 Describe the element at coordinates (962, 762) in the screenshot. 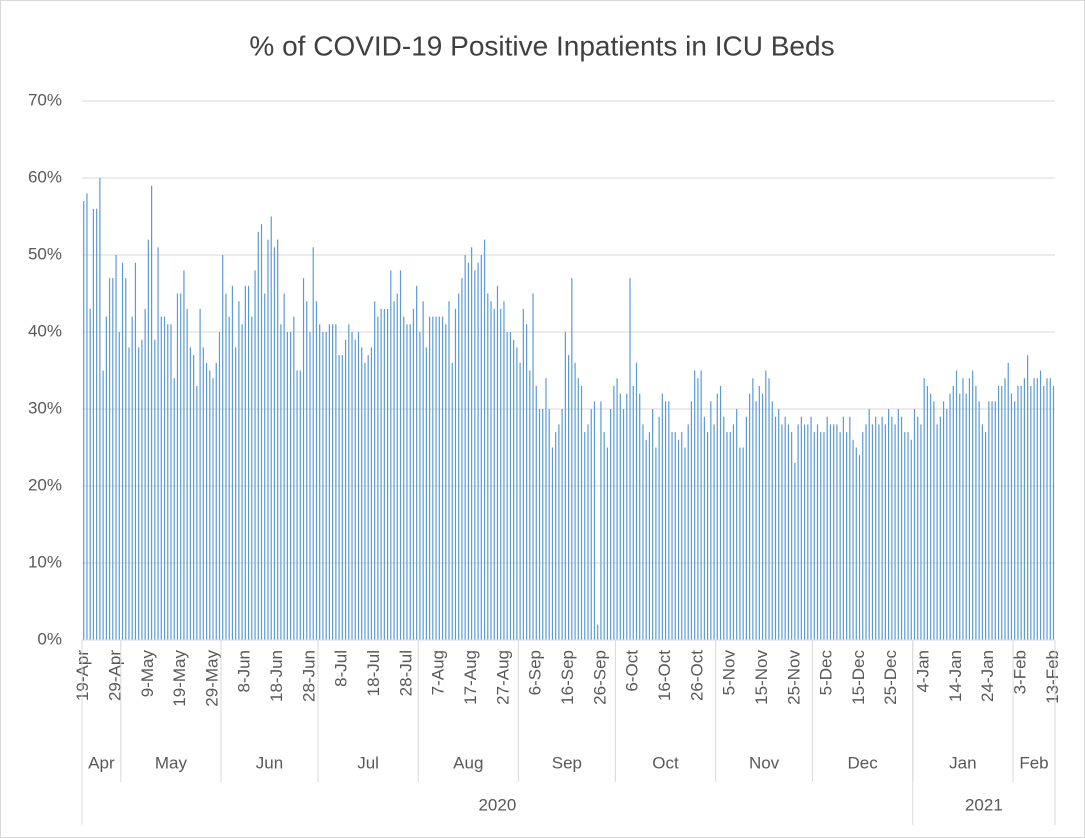

I see `month-label: Jan` at that location.